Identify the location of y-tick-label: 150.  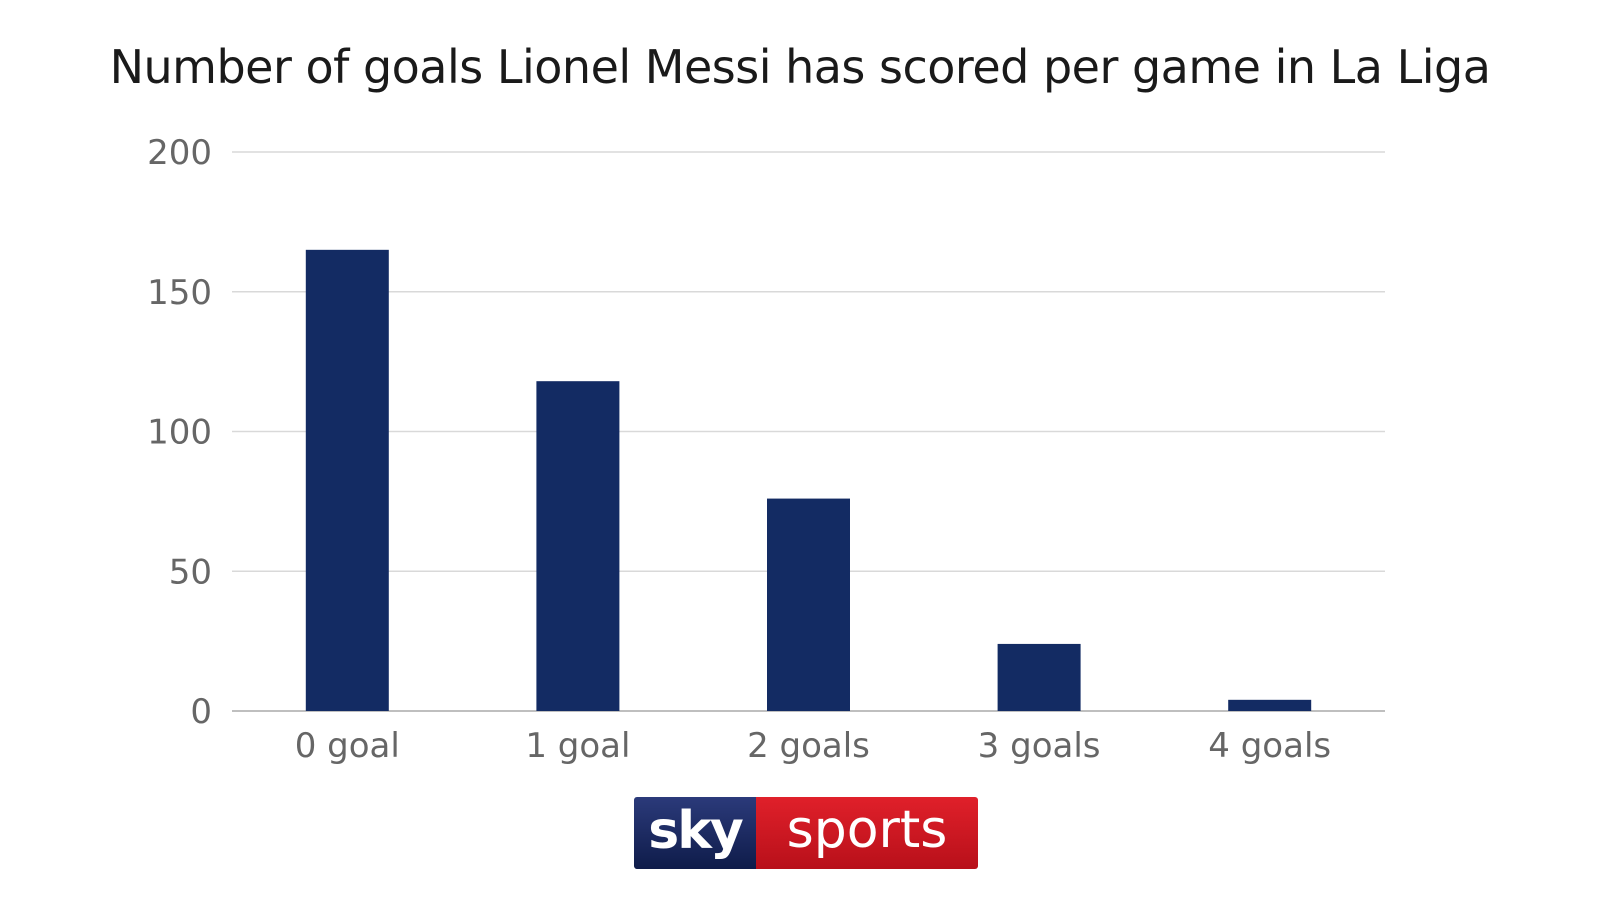
(179, 293).